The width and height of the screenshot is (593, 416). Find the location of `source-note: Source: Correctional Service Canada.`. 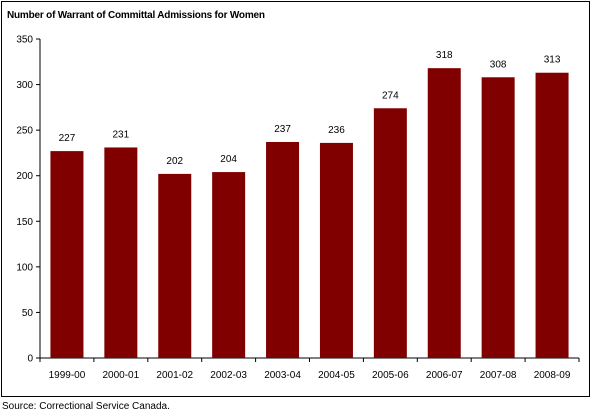

source-note: Source: Correctional Service Canada. is located at coordinates (86, 406).